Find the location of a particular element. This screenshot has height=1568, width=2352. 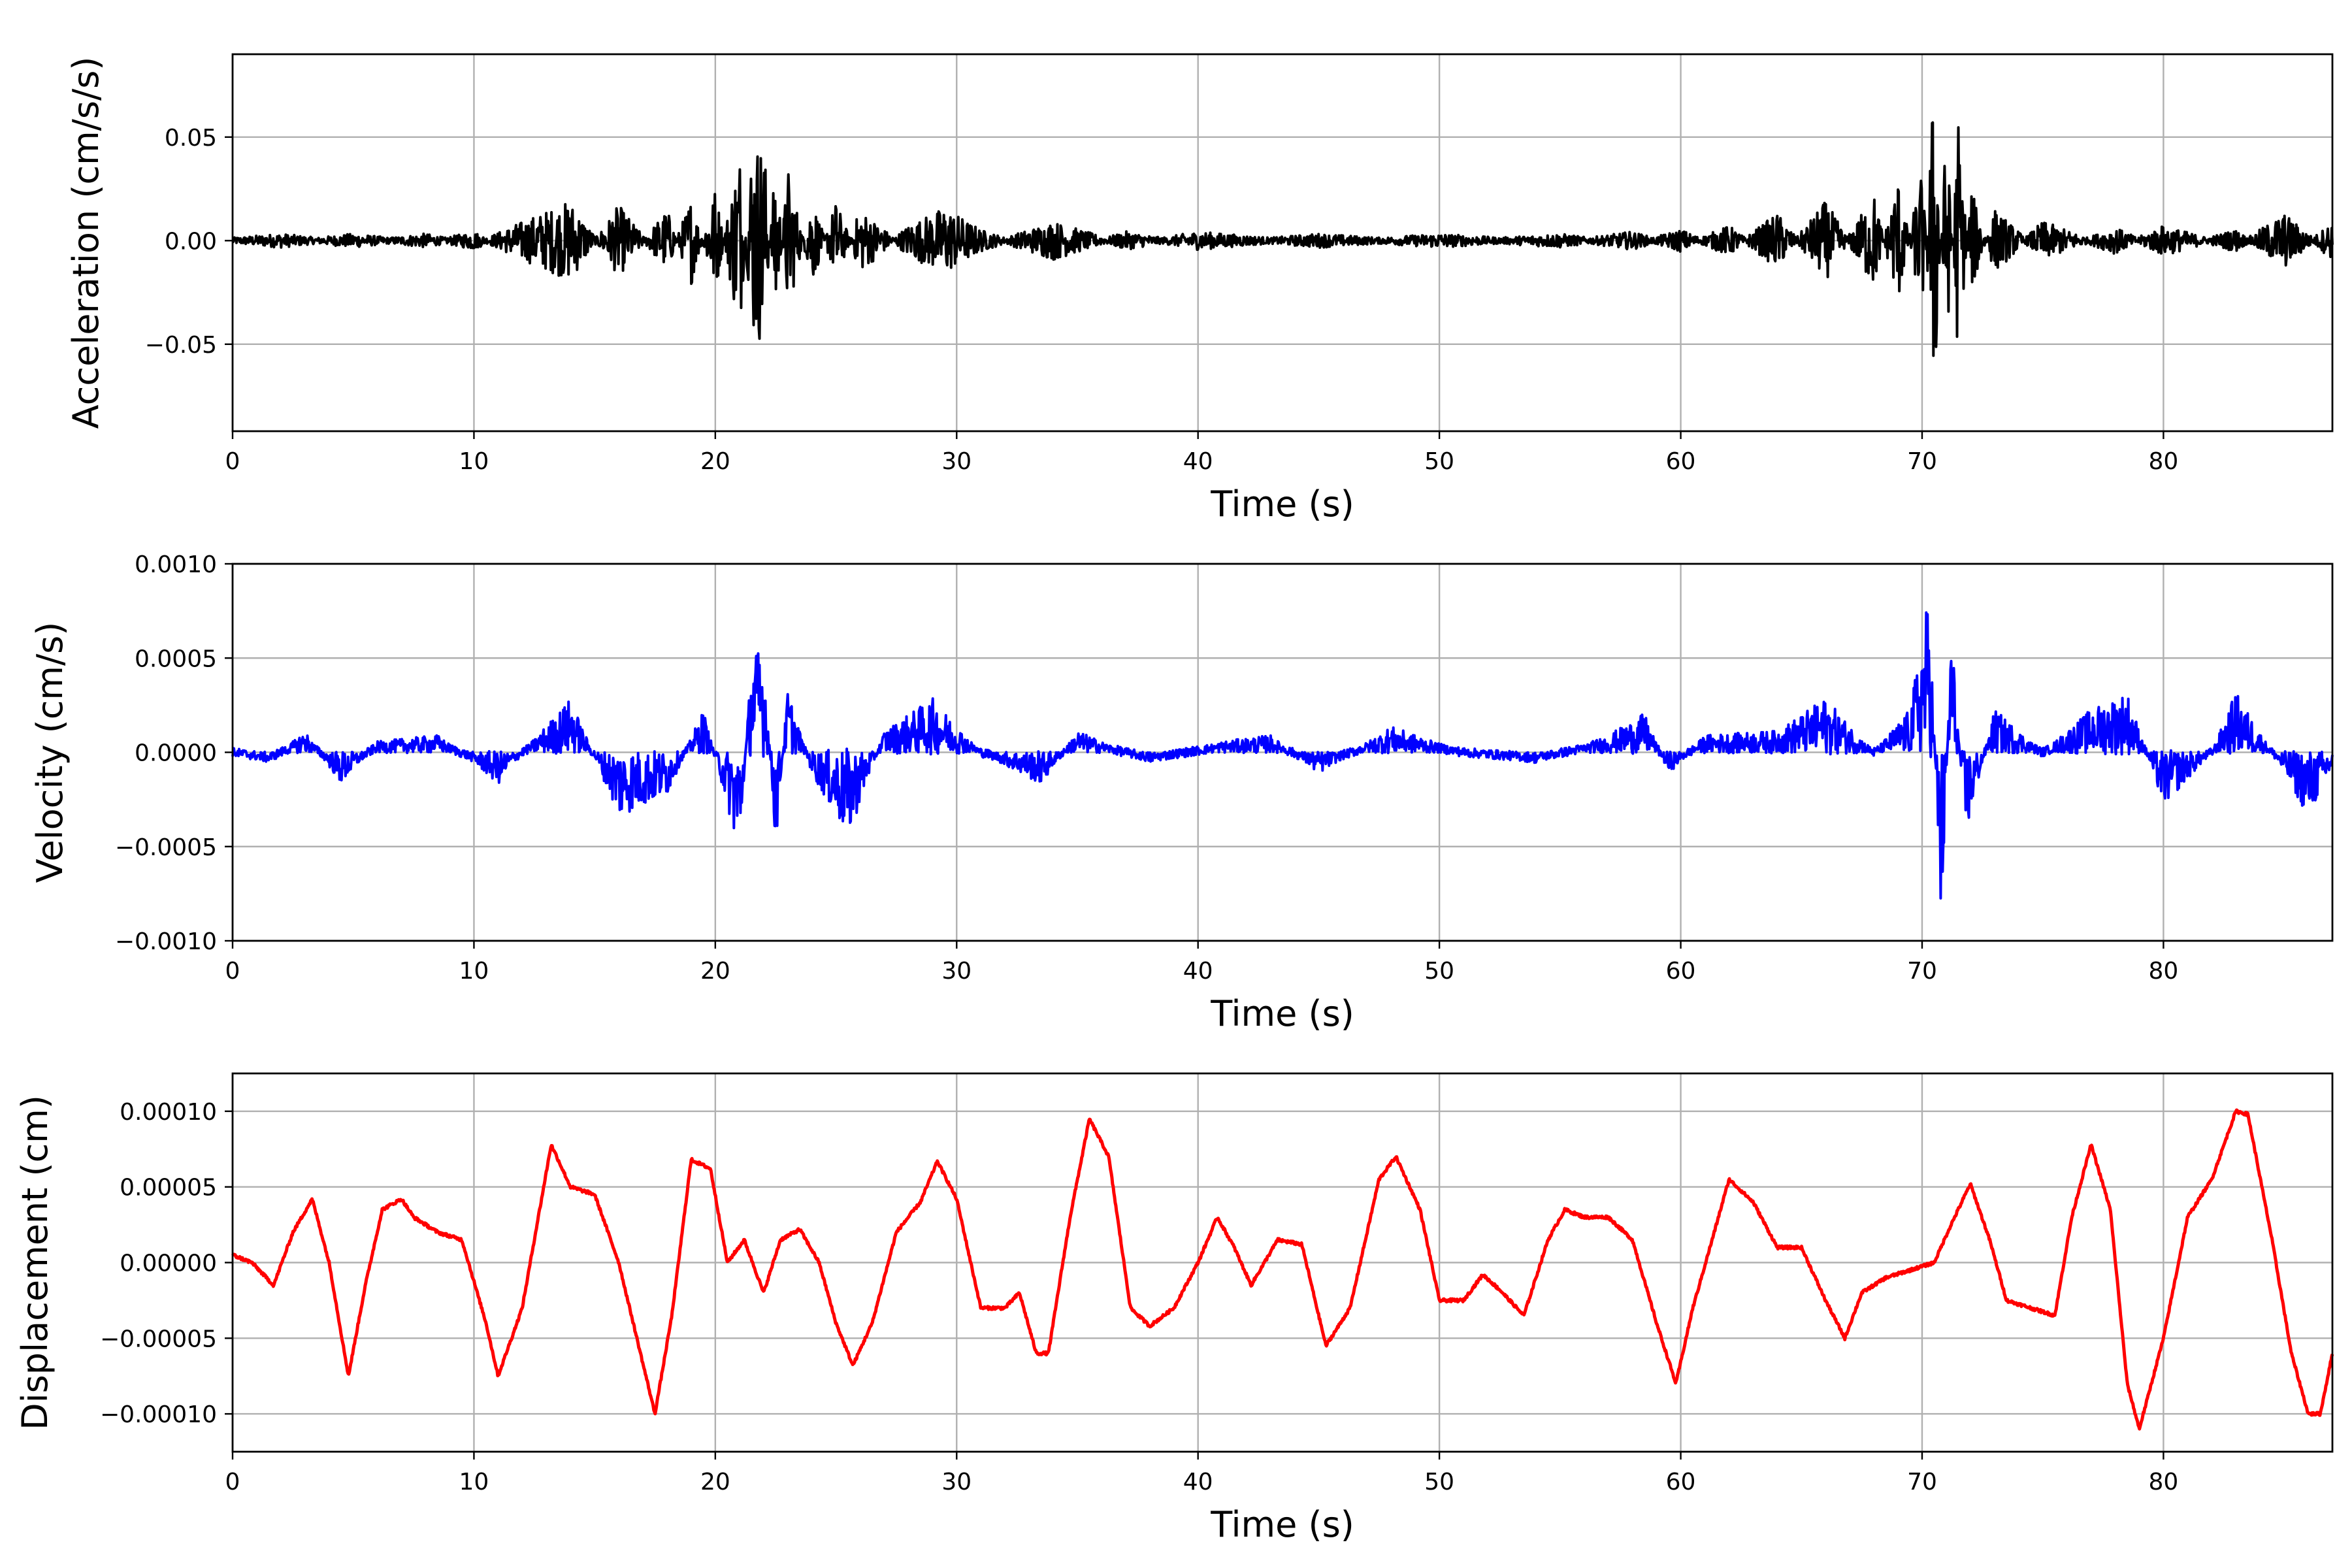

y-tick-label: 0.00010 is located at coordinates (168, 1112).